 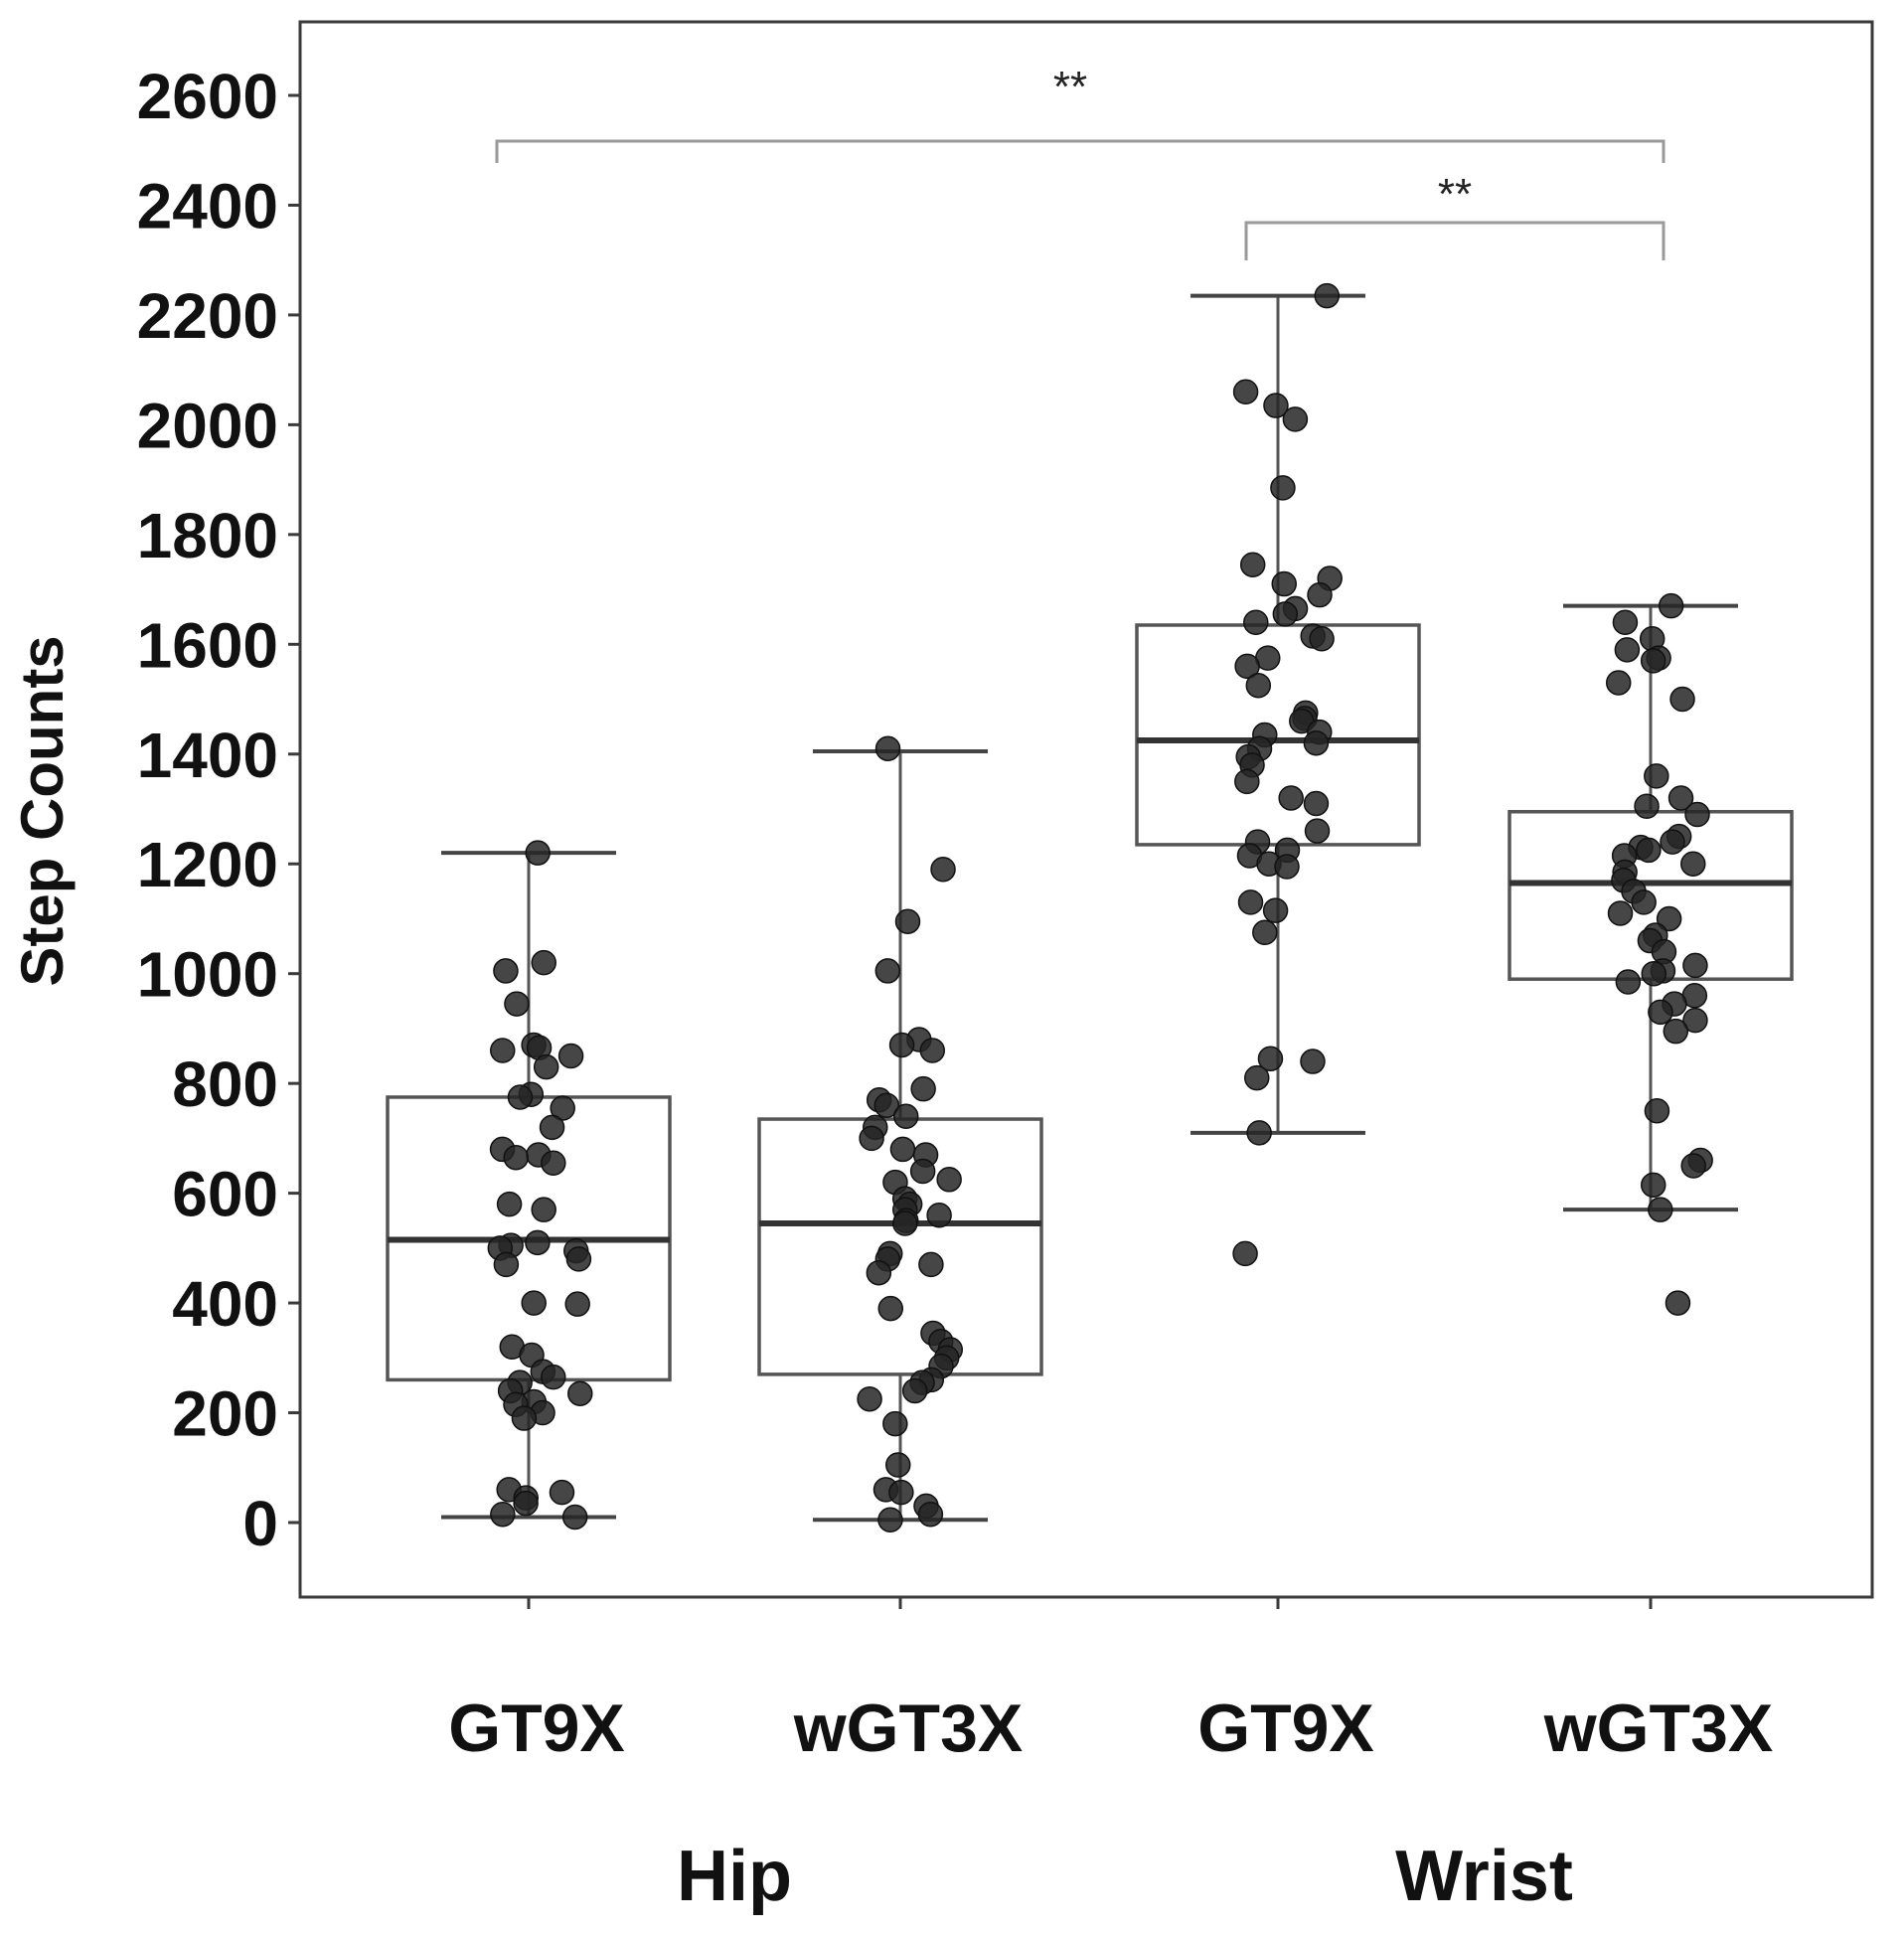 I want to click on x-tick-label: wGT3X, so click(x=1659, y=1728).